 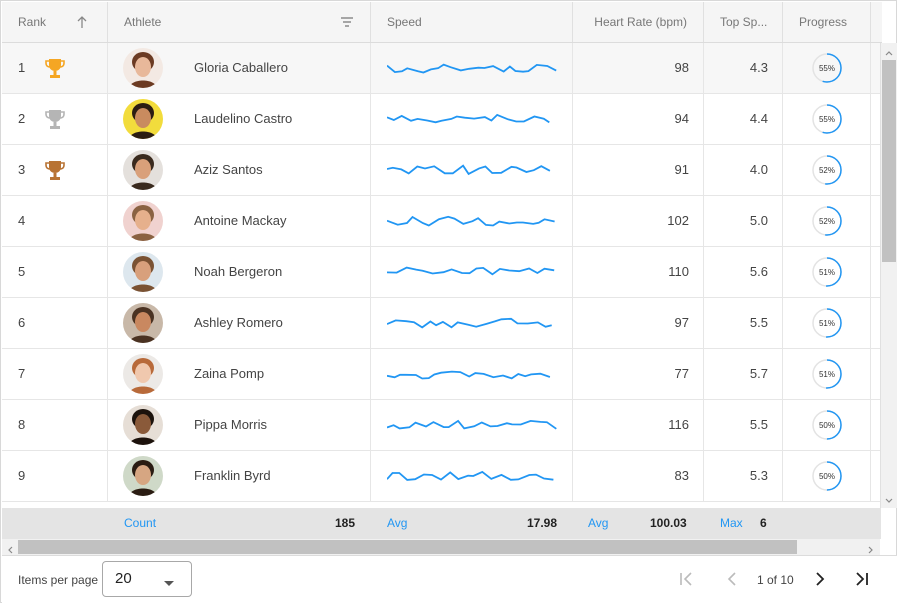 I want to click on scroll-down-icon, so click(x=889, y=502).